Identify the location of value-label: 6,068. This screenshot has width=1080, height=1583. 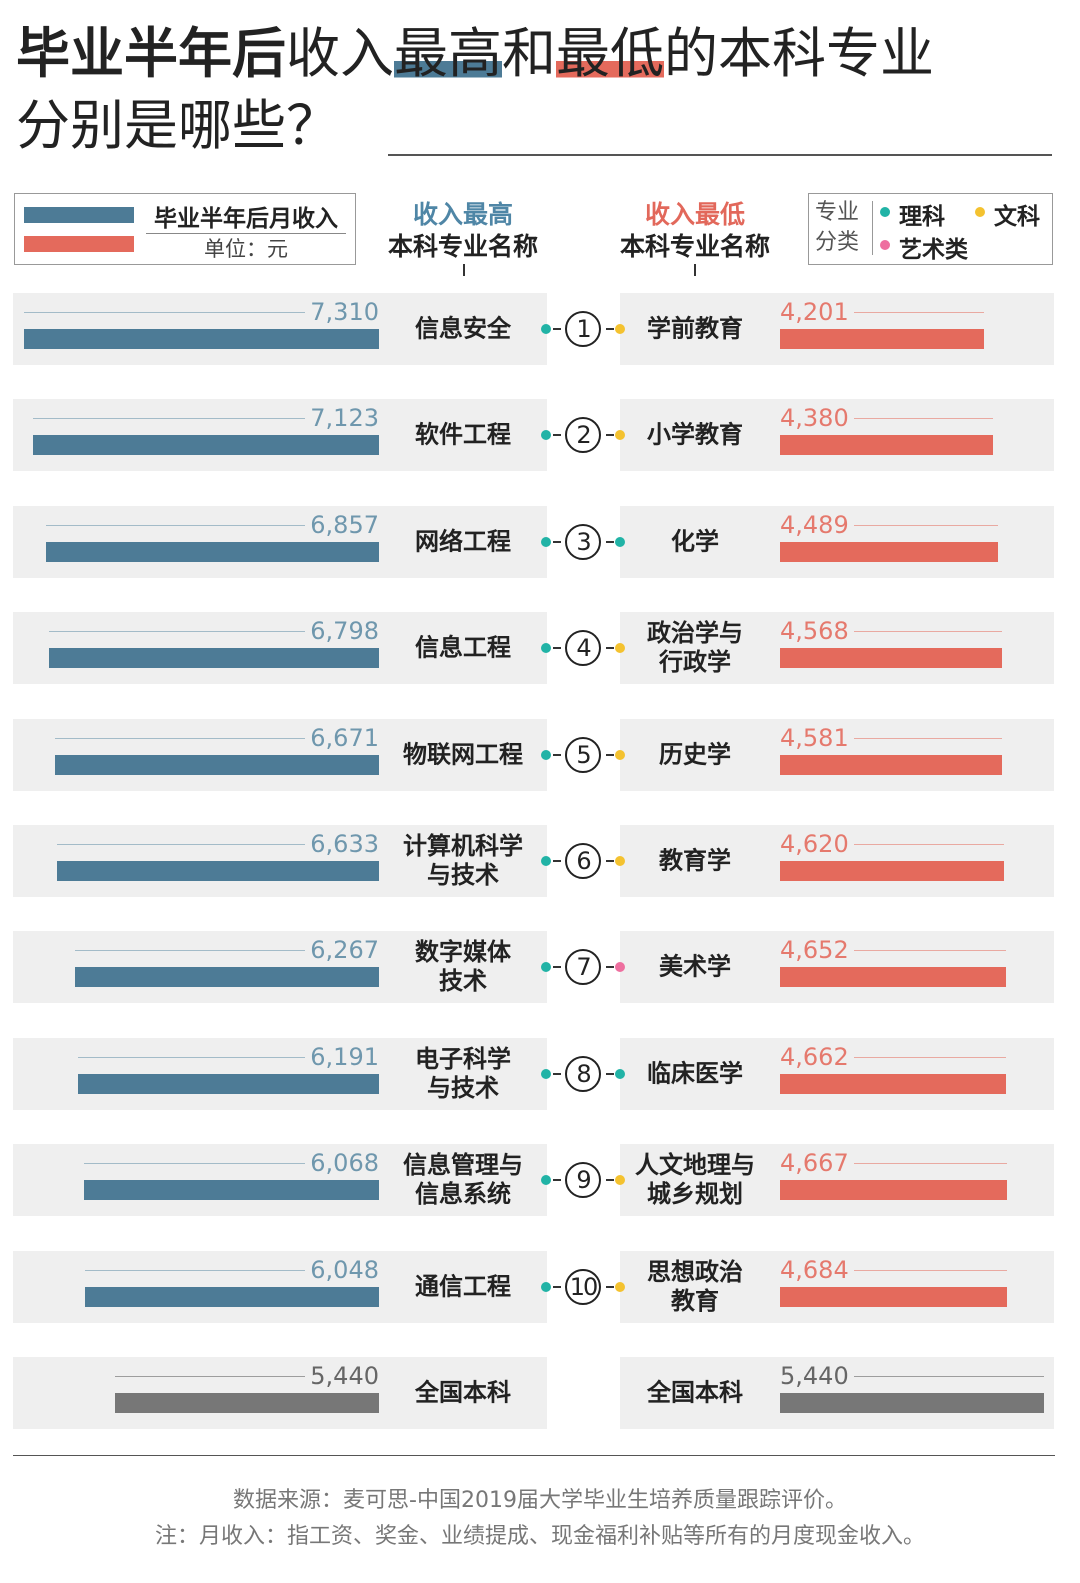
(344, 1163).